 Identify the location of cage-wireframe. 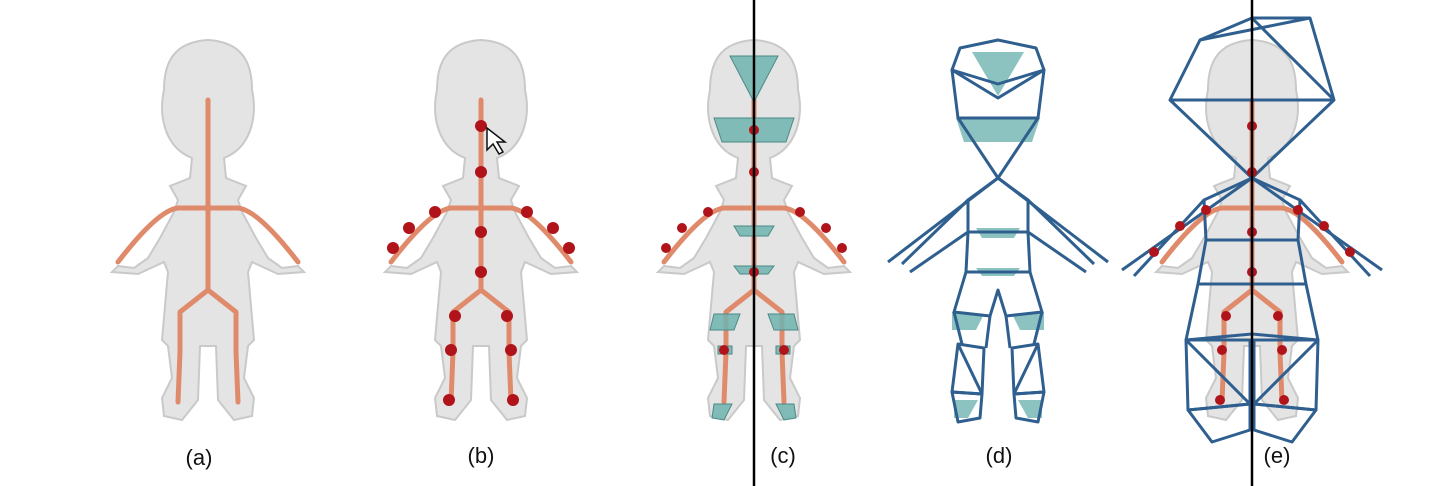
(998, 231).